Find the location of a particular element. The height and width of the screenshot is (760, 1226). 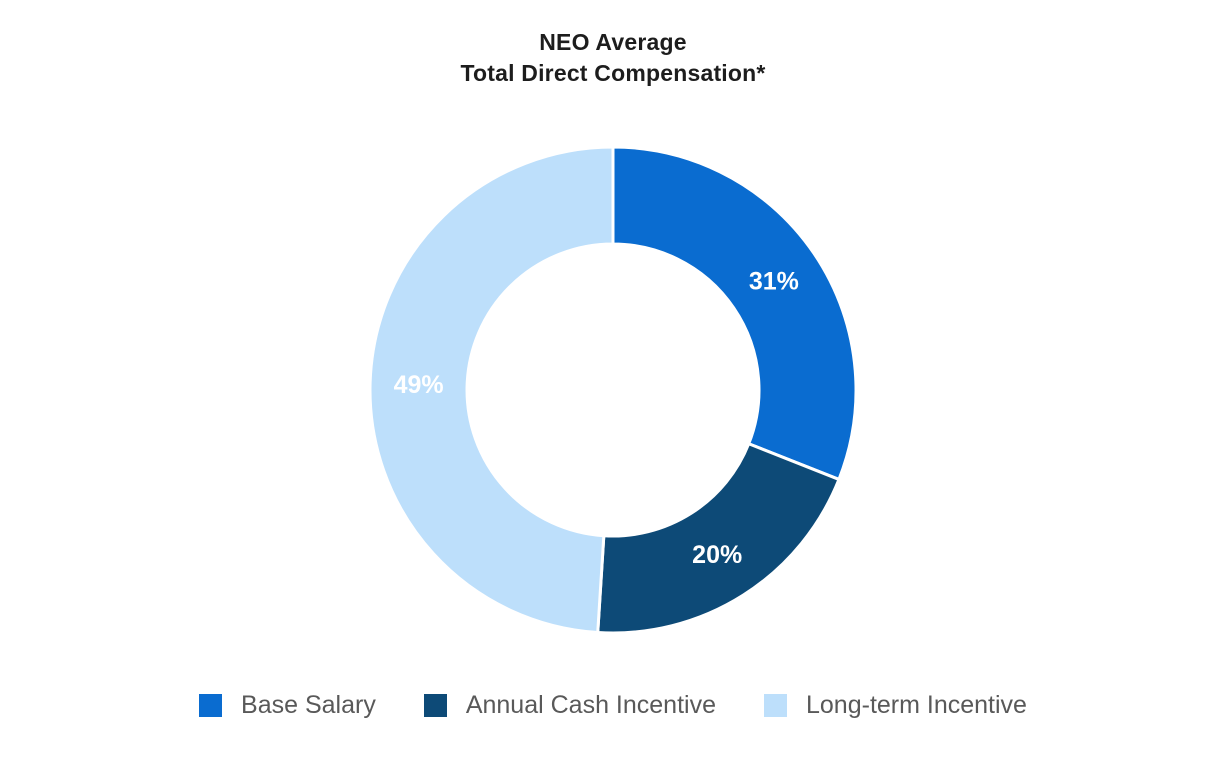

donut-slice-base-salary is located at coordinates (734, 313).